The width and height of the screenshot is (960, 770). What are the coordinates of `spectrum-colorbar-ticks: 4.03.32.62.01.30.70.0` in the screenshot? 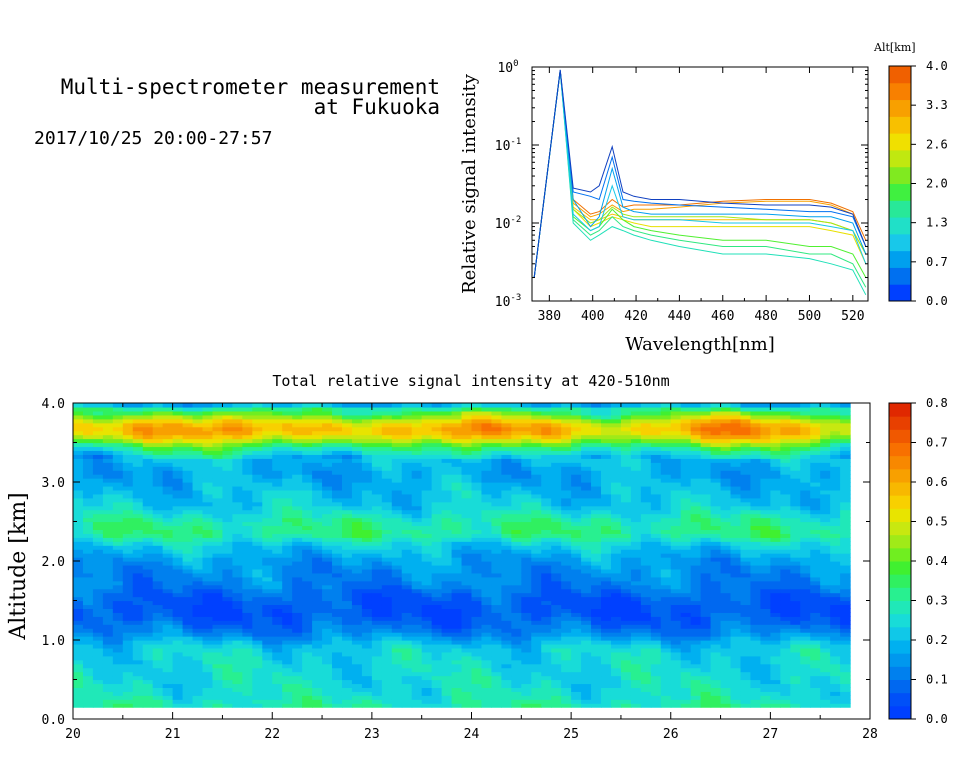 It's located at (929, 183).